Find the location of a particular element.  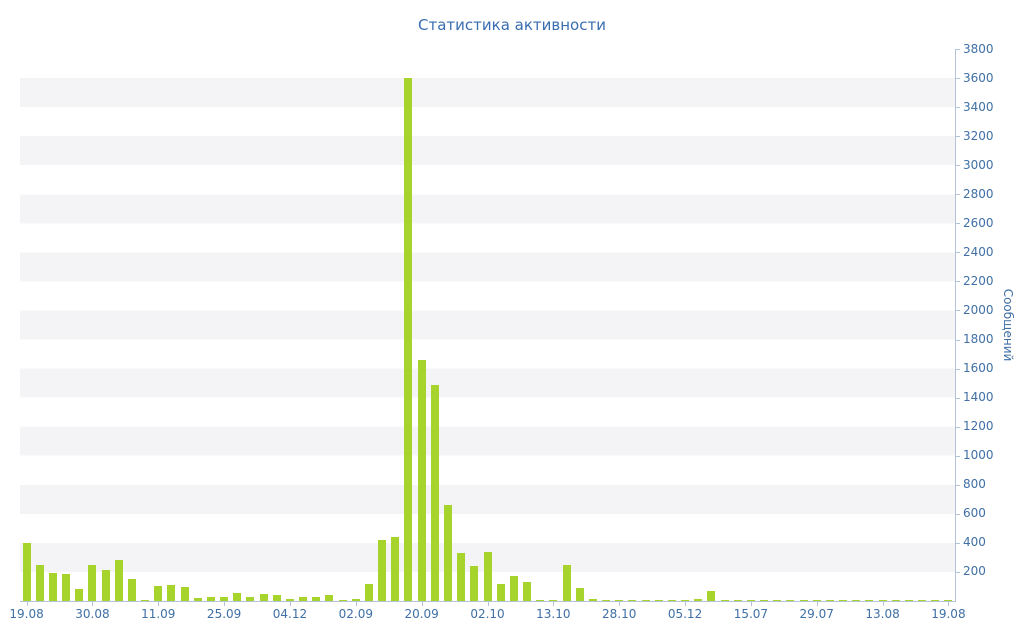

y-tick-label: 2400 is located at coordinates (978, 251).